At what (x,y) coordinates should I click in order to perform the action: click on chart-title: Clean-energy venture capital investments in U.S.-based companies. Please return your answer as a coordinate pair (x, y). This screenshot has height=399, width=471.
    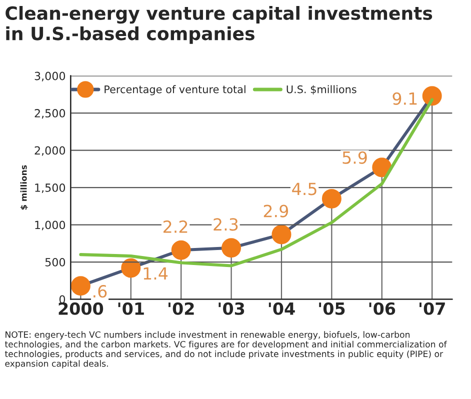
    Looking at the image, I should click on (219, 25).